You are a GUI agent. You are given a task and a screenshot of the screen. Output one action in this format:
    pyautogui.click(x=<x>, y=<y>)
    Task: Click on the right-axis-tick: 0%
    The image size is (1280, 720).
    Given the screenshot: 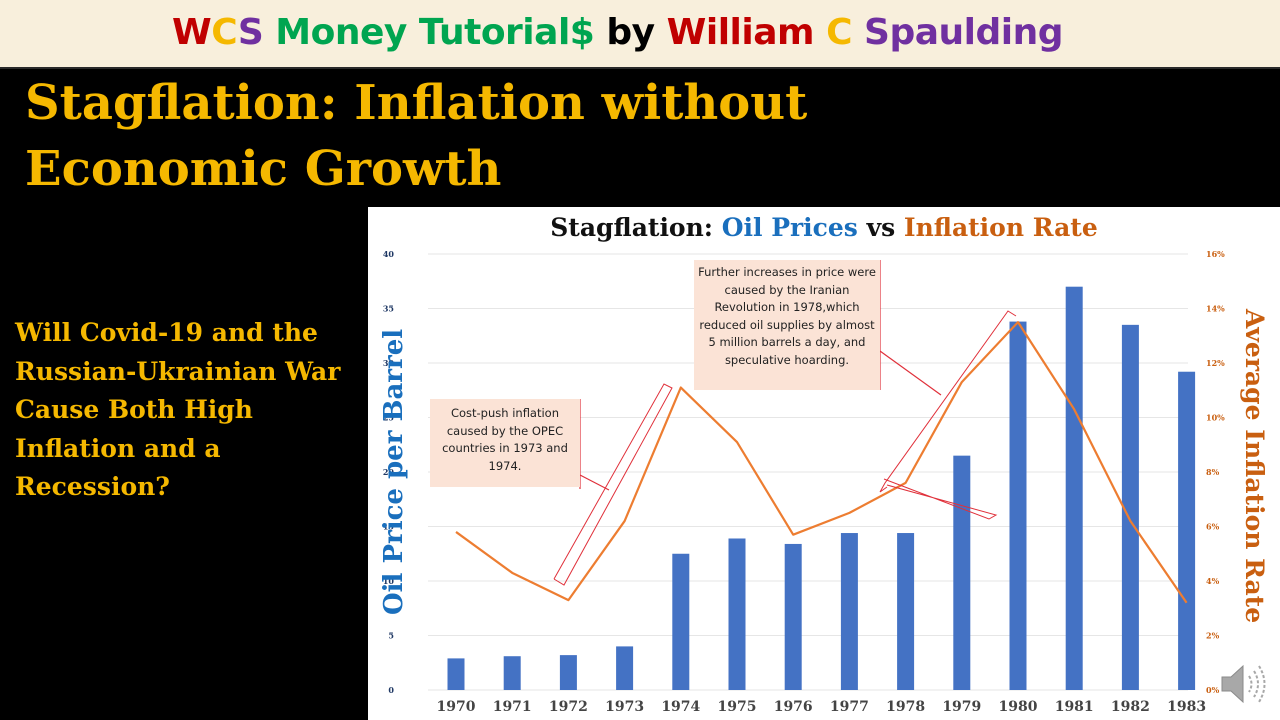 What is the action you would take?
    pyautogui.click(x=1213, y=690)
    